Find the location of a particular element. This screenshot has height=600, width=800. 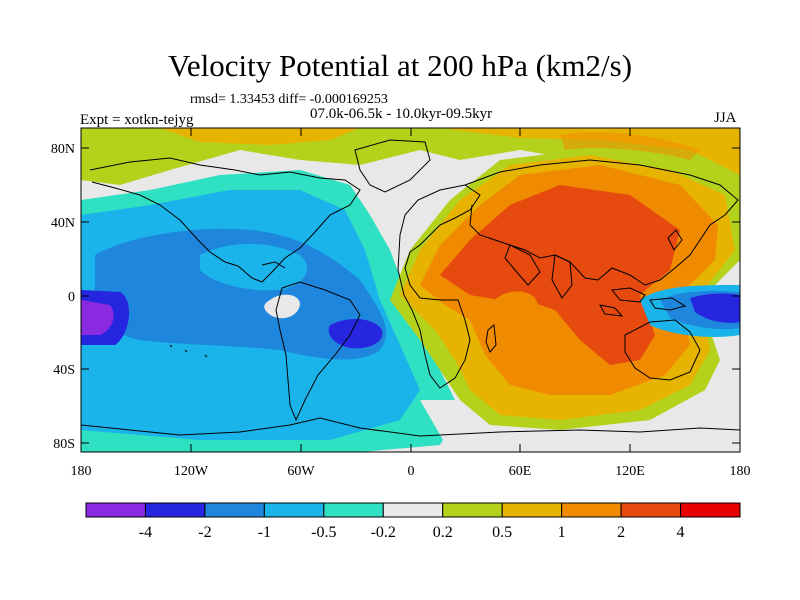

x-tick-label: 120W is located at coordinates (191, 471).